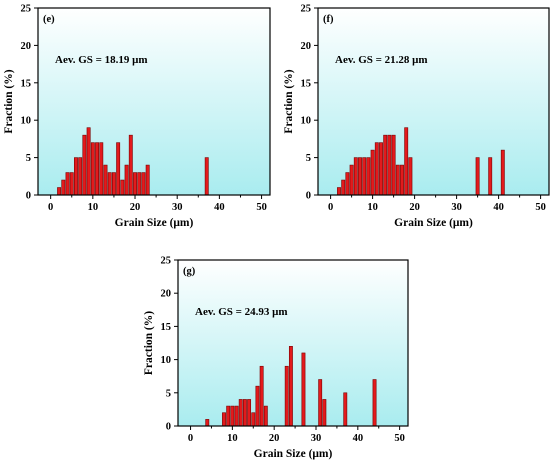 This screenshot has height=461, width=550. I want to click on panel-label: (g), so click(189, 271).